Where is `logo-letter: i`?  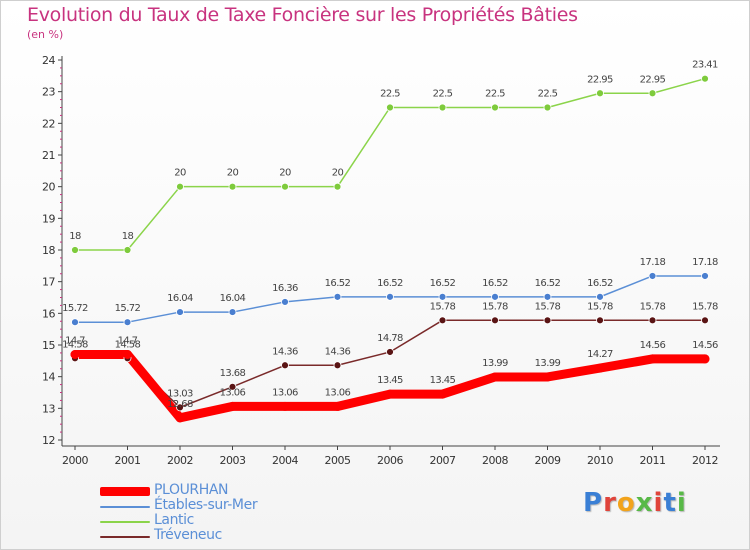
logo-letter: i is located at coordinates (681, 503).